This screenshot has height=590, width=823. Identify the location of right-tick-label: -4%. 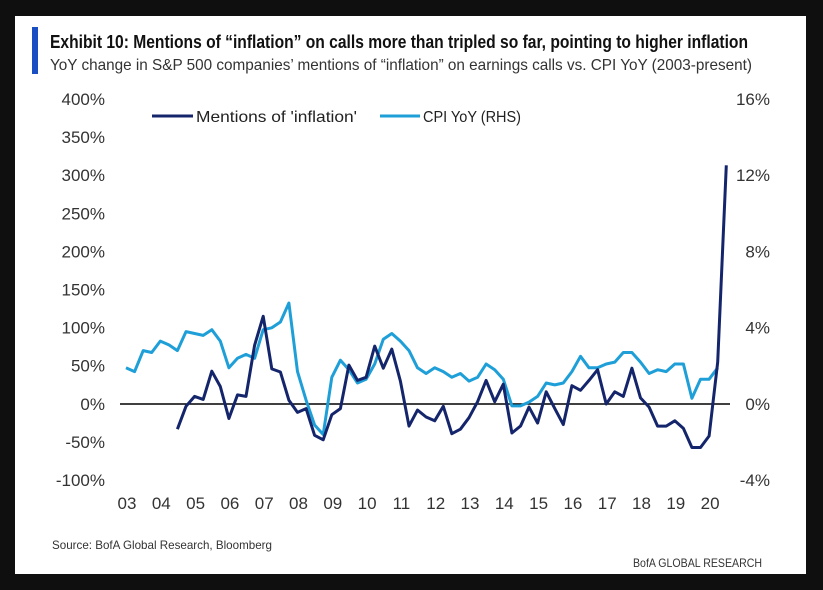
(755, 480).